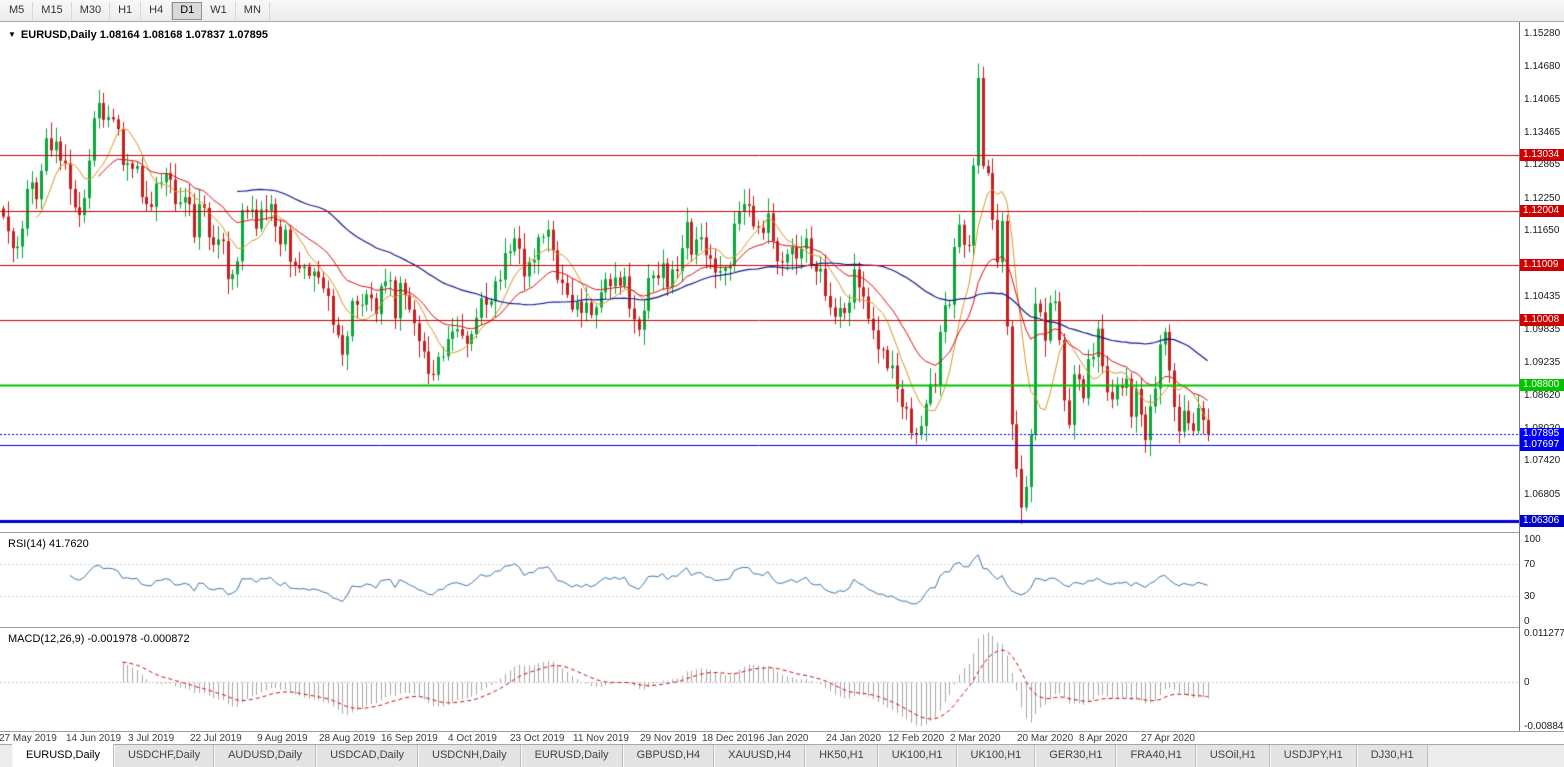  I want to click on chart-tab: FRA40,H1, so click(1156, 756).